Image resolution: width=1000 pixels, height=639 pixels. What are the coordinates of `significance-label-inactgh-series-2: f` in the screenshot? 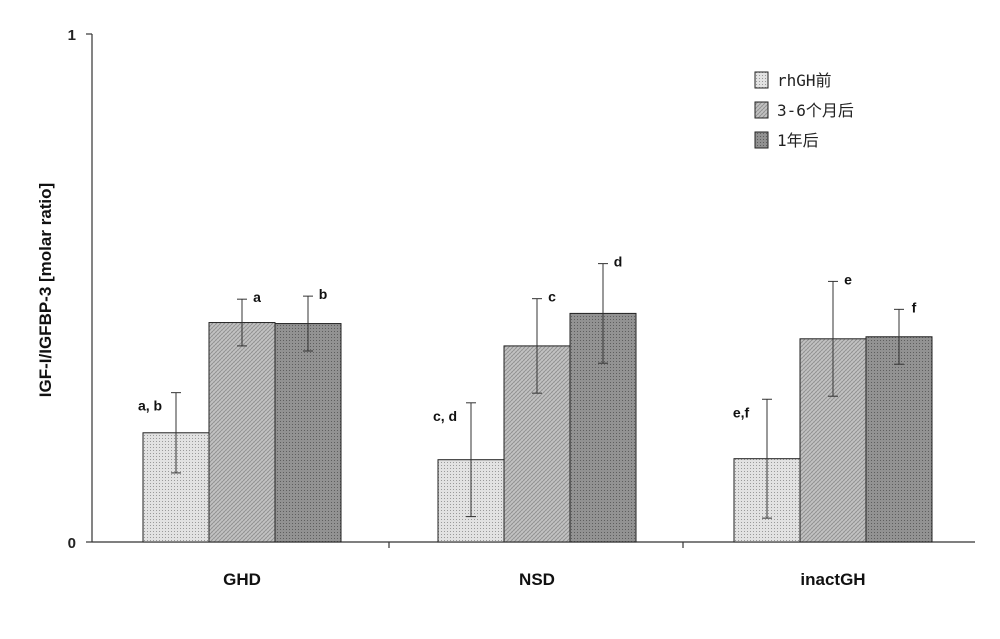 It's located at (914, 307).